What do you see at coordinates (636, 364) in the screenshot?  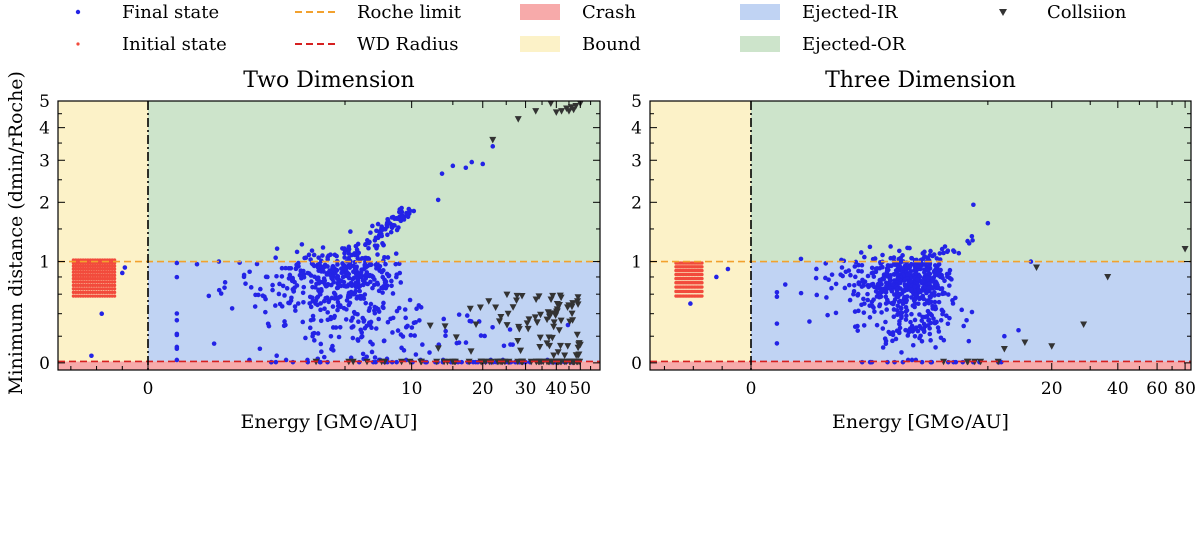 I see `y-tick-label: 0` at bounding box center [636, 364].